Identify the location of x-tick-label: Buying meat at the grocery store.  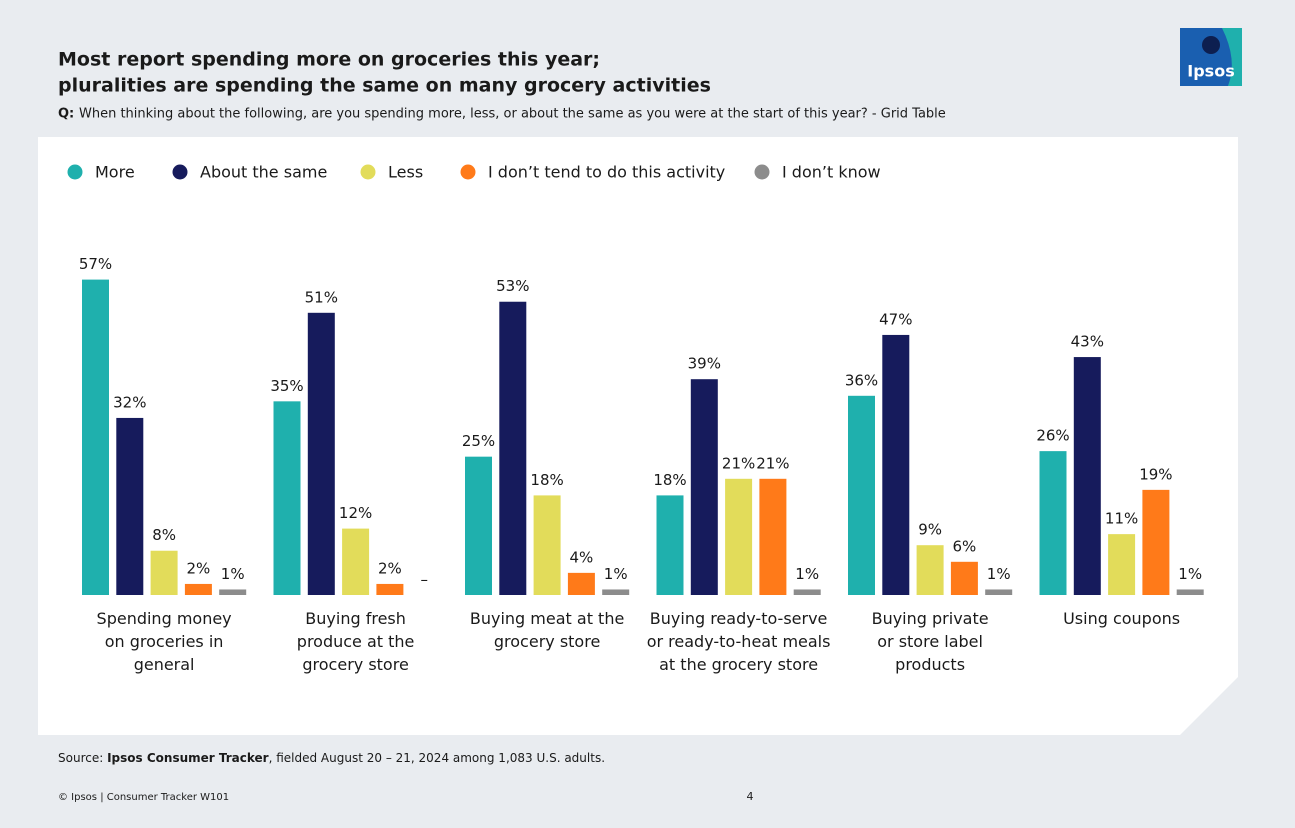
(547, 630).